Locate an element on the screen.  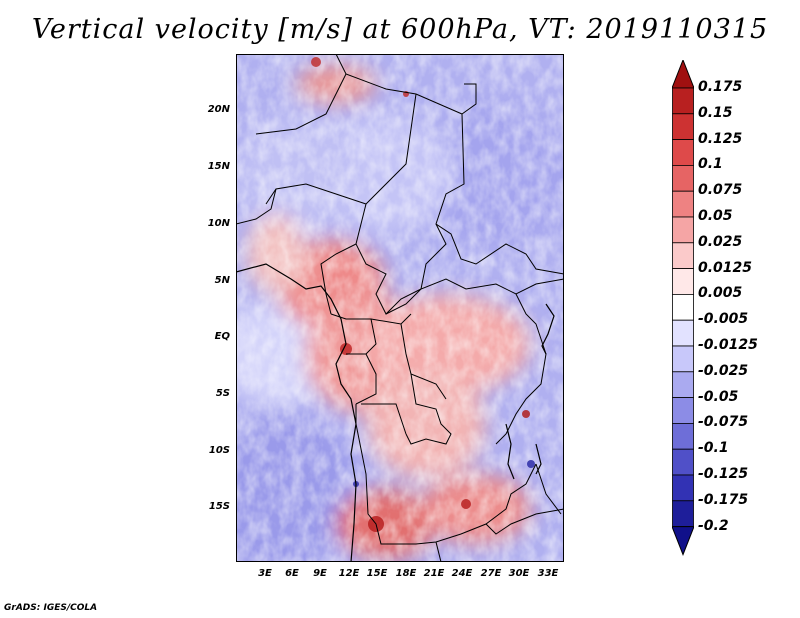
colorbar-tick-label: -0.075 is located at coordinates (723, 422).